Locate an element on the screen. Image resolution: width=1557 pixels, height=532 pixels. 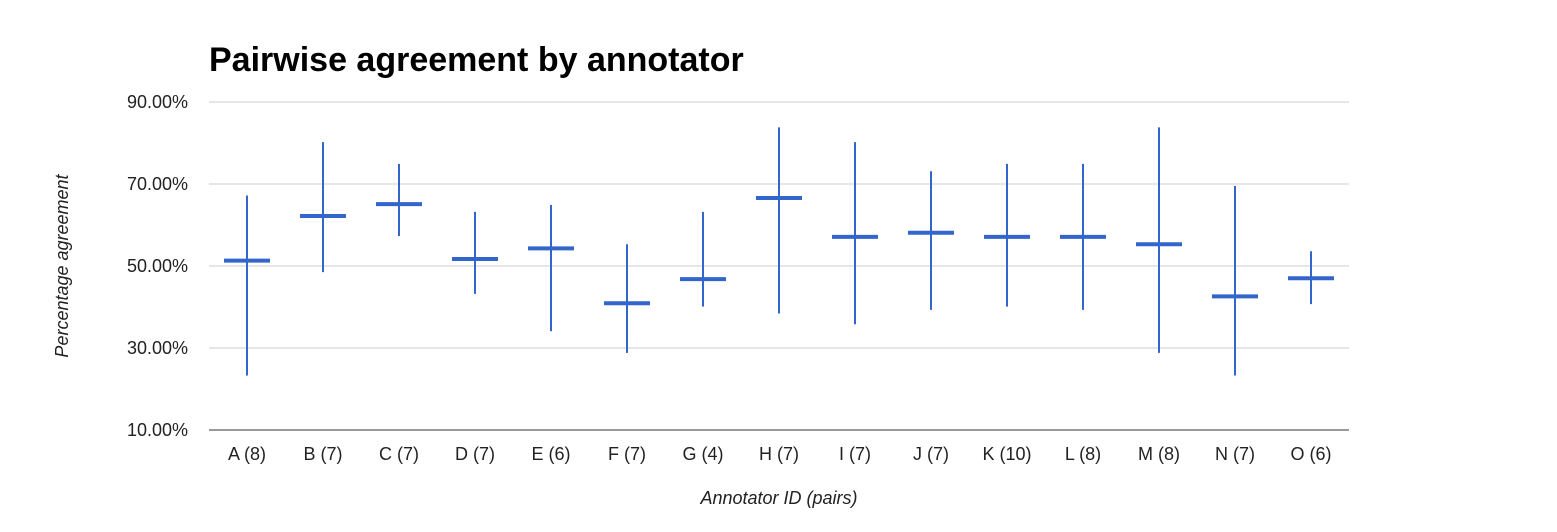
x-tick-label: K (10) is located at coordinates (1006, 454).